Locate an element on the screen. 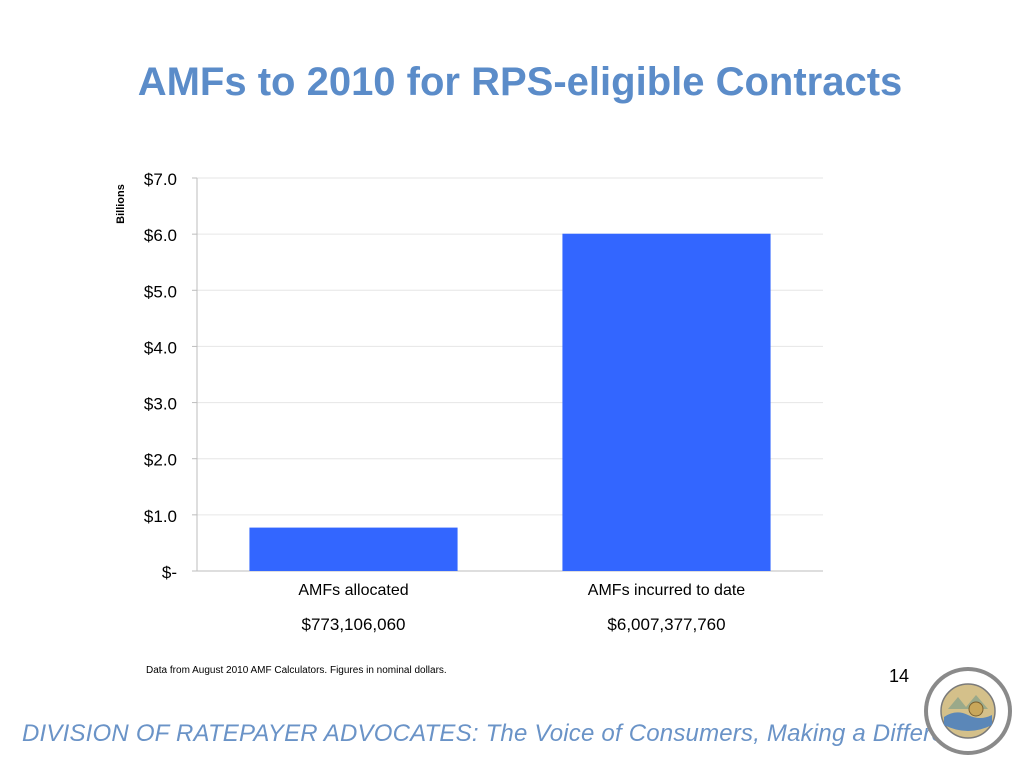 The height and width of the screenshot is (768, 1024). slide-title: AMFs to 2010 for RPS-eligible Contracts is located at coordinates (520, 82).